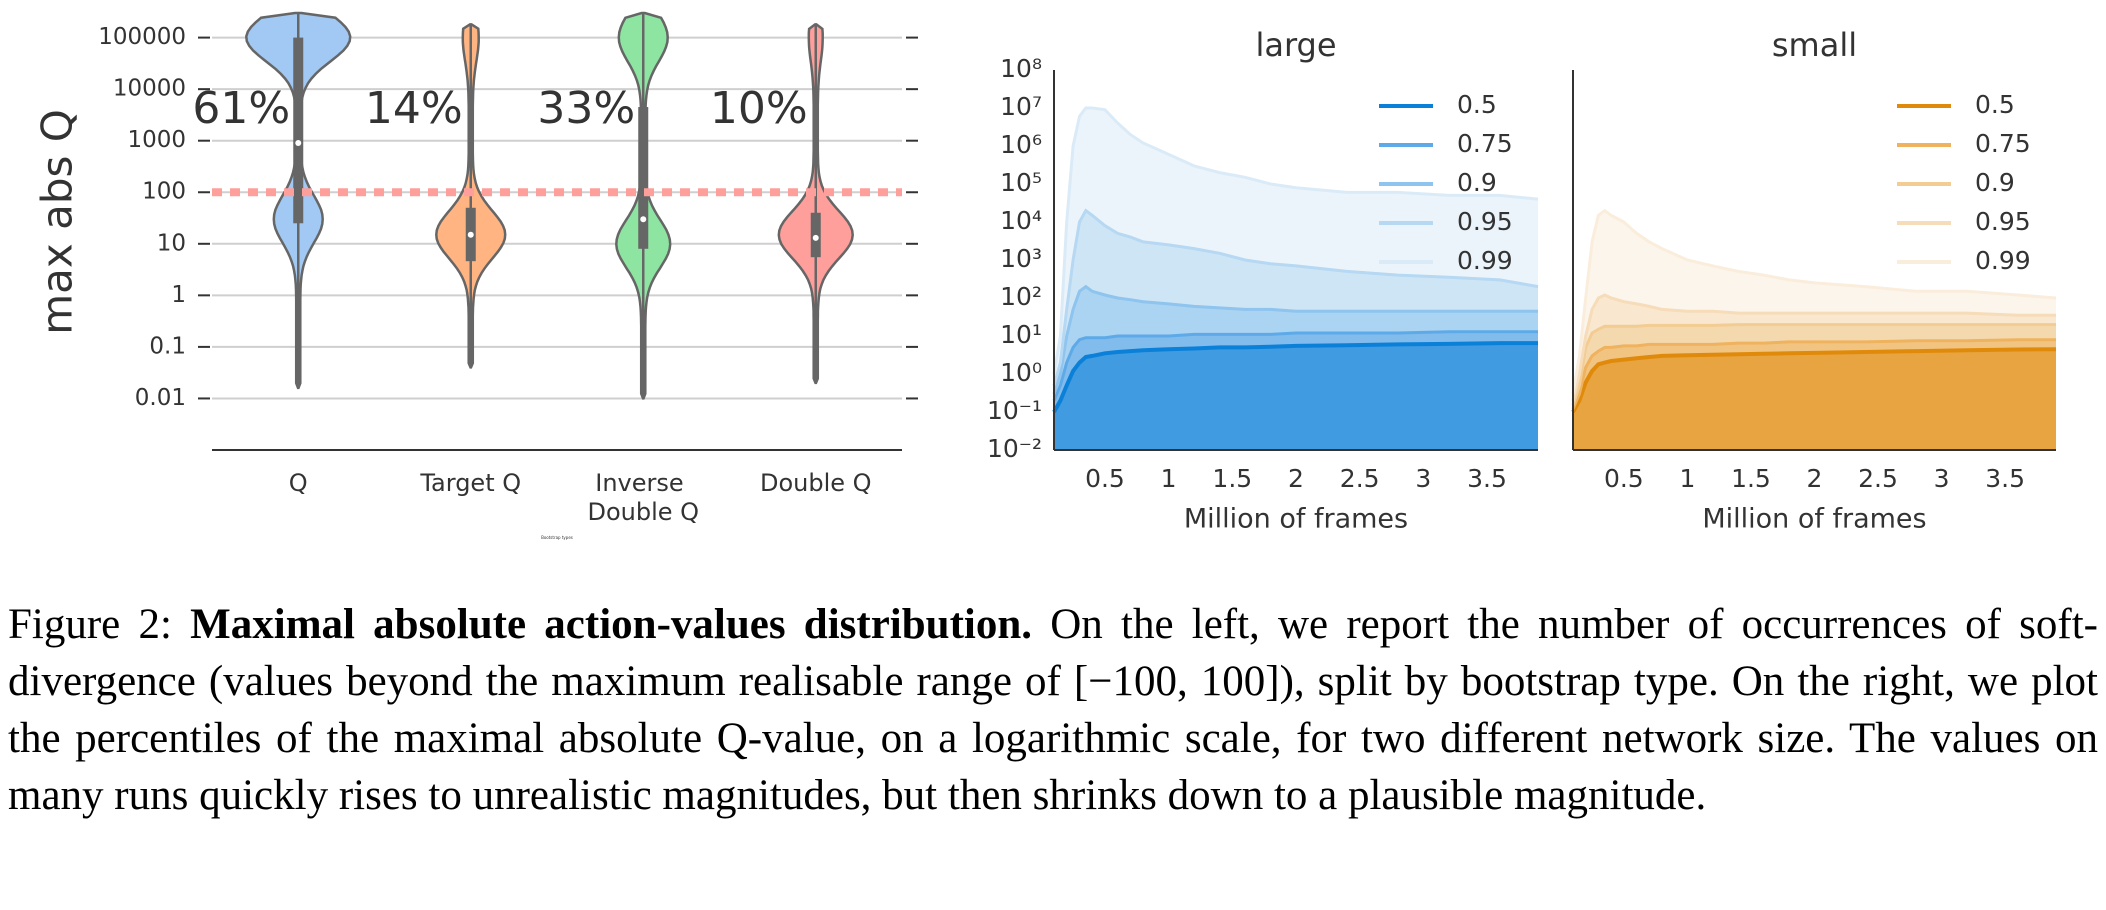 The image size is (2106, 910). What do you see at coordinates (57, 222) in the screenshot?
I see `y-axis-label: max abs Q` at bounding box center [57, 222].